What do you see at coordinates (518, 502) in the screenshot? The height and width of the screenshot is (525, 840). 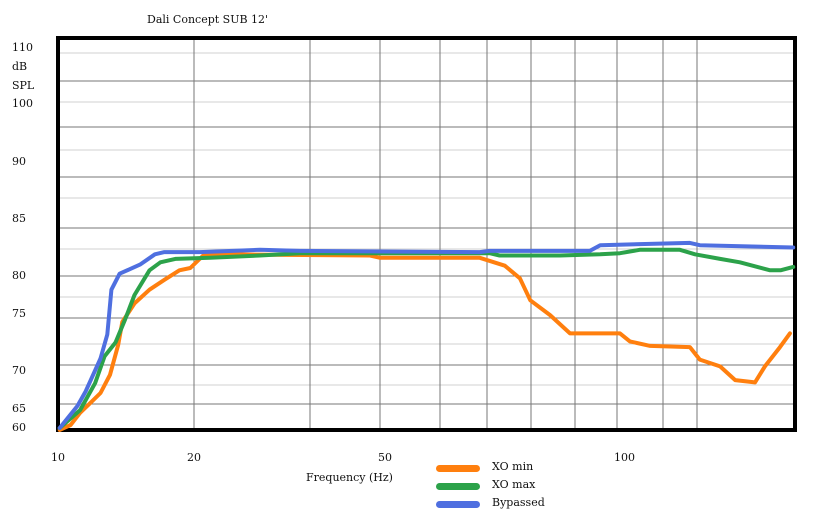 I see `legend-label: Bypassed` at bounding box center [518, 502].